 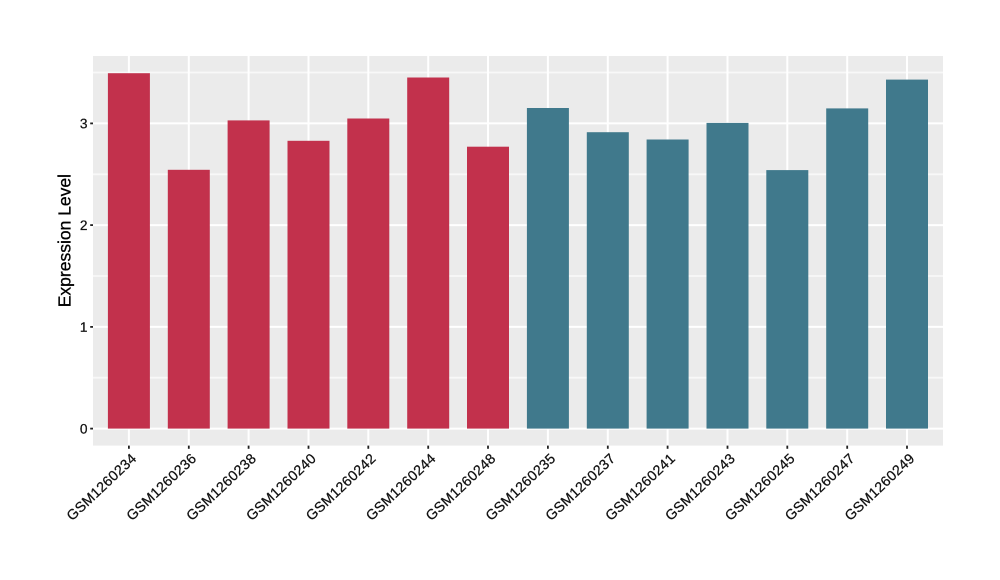 What do you see at coordinates (65, 240) in the screenshot?
I see `svg-text: Expression Level` at bounding box center [65, 240].